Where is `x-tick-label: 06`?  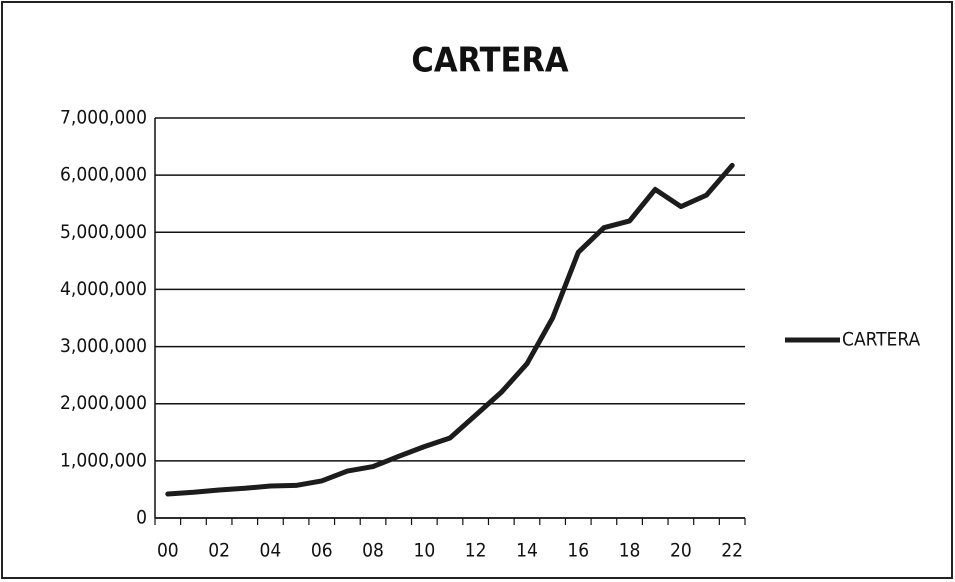
x-tick-label: 06 is located at coordinates (322, 551).